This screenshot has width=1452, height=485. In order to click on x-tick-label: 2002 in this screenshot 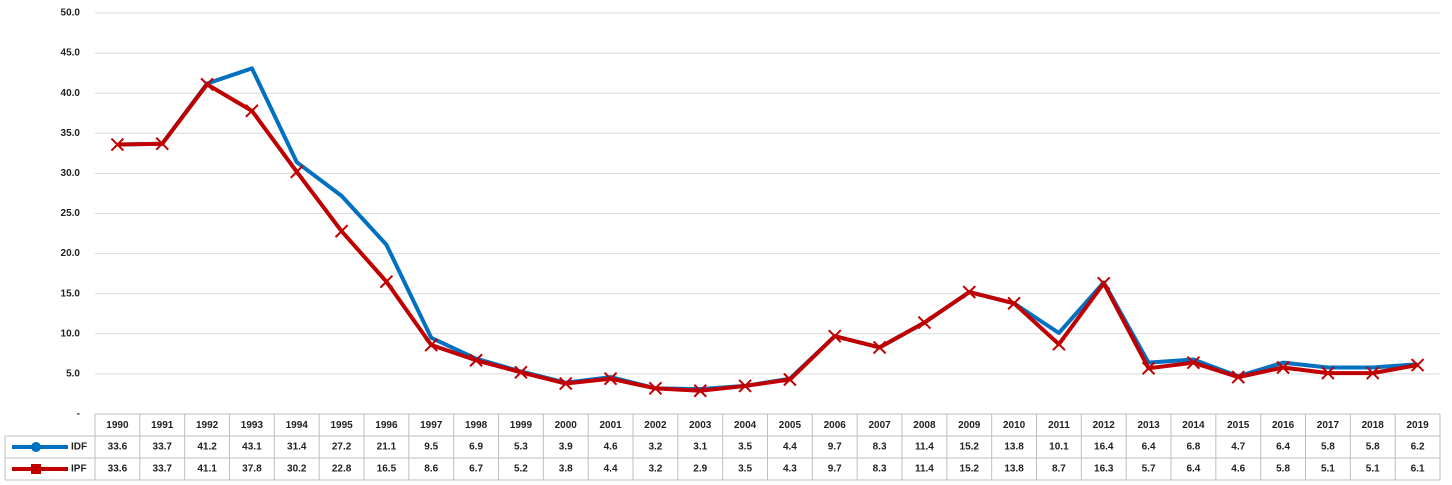, I will do `click(655, 425)`.